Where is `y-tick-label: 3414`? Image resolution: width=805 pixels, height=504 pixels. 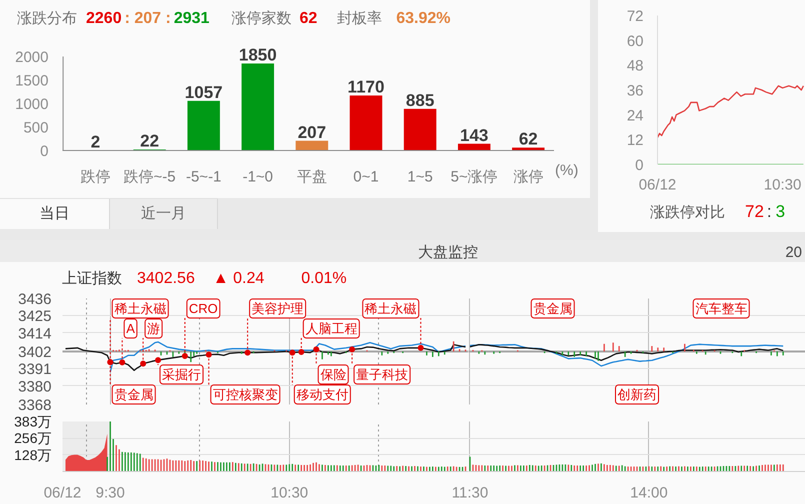
y-tick-label: 3414 is located at coordinates (35, 333).